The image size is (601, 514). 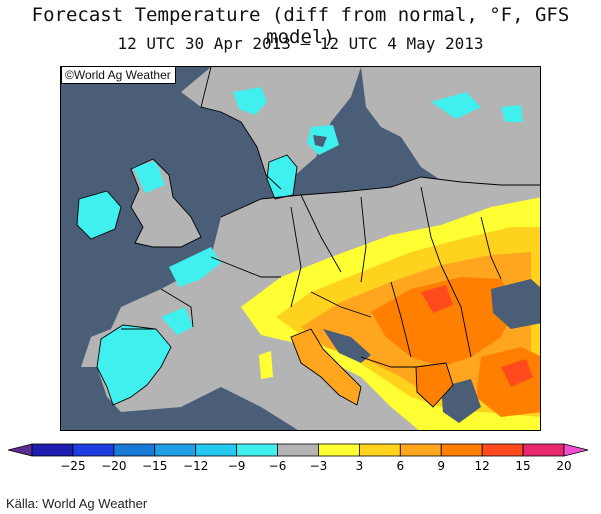 I want to click on land-finland-russia, so click(x=450, y=142).